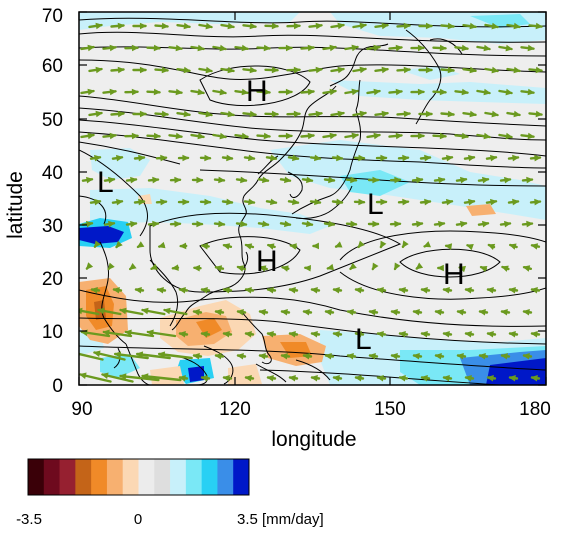 The image size is (573, 533). What do you see at coordinates (29, 519) in the screenshot?
I see `colorbar-min-label: -3.5` at bounding box center [29, 519].